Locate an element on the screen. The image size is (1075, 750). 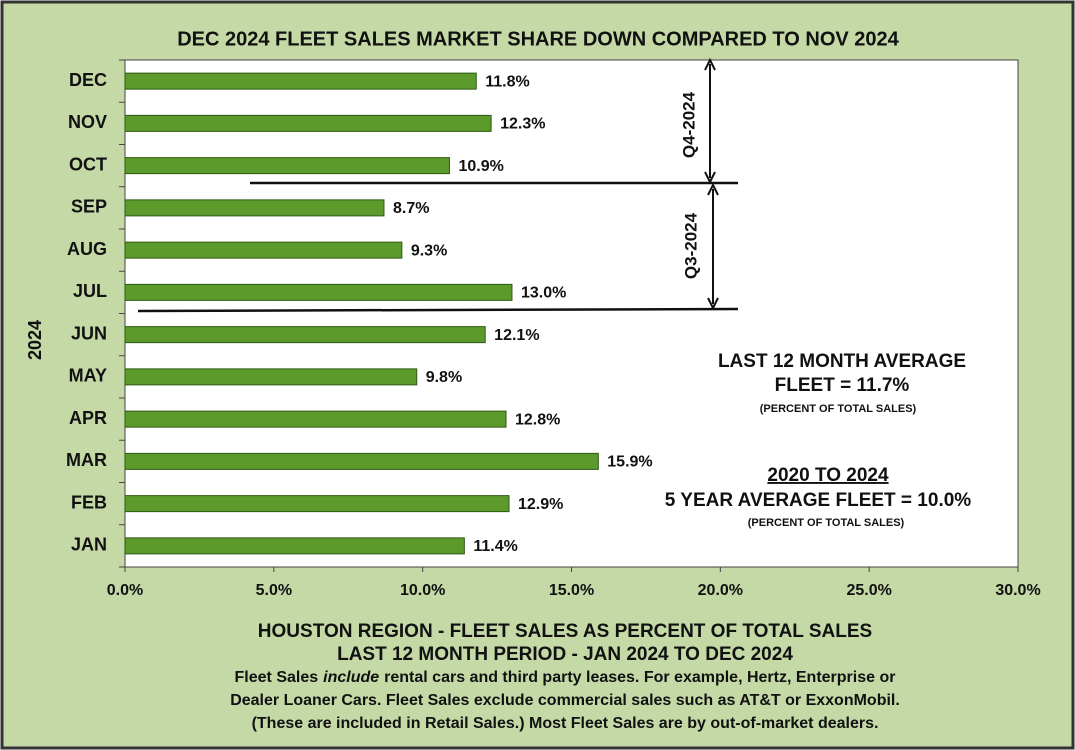
value-label: 11.8% is located at coordinates (507, 81).